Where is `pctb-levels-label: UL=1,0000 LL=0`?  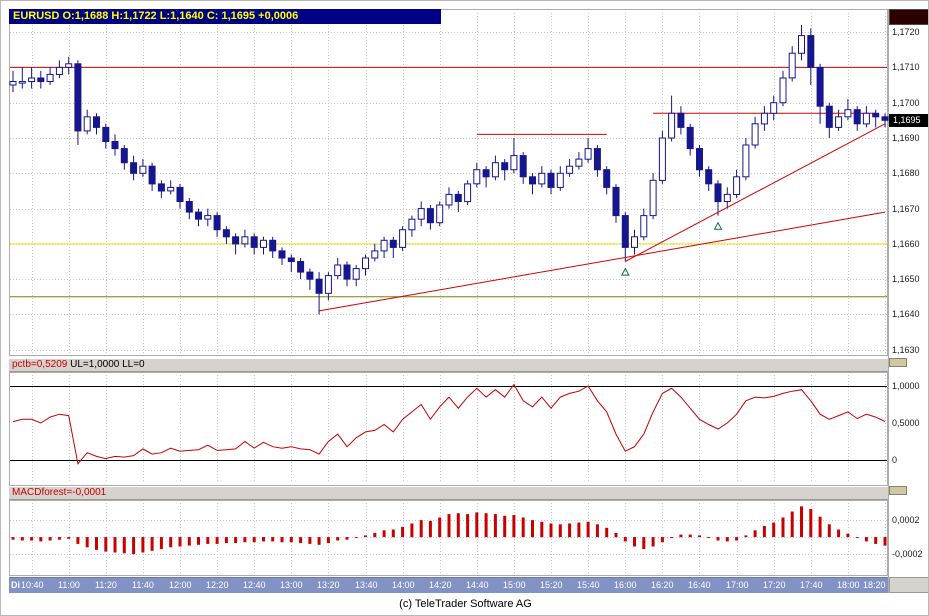
pctb-levels-label: UL=1,0000 LL=0 is located at coordinates (106, 364).